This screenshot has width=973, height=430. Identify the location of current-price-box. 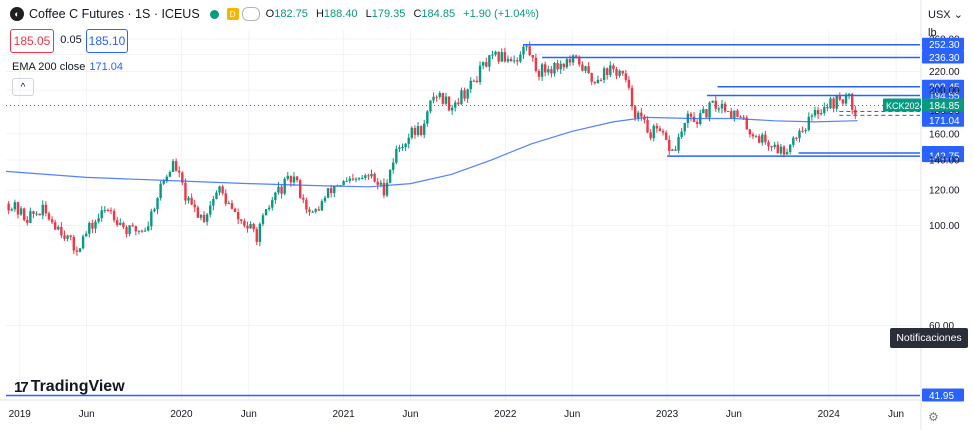
(943, 105).